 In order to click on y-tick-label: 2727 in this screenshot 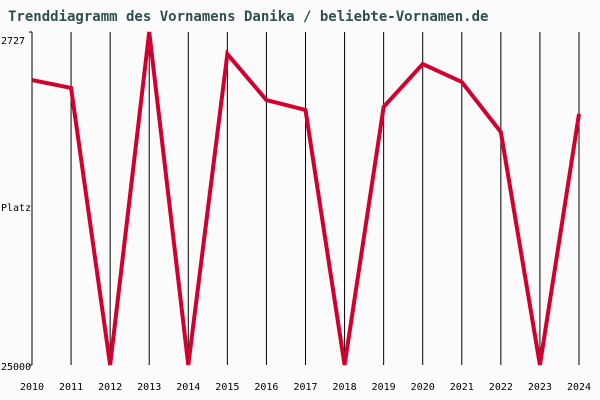, I will do `click(13, 41)`.